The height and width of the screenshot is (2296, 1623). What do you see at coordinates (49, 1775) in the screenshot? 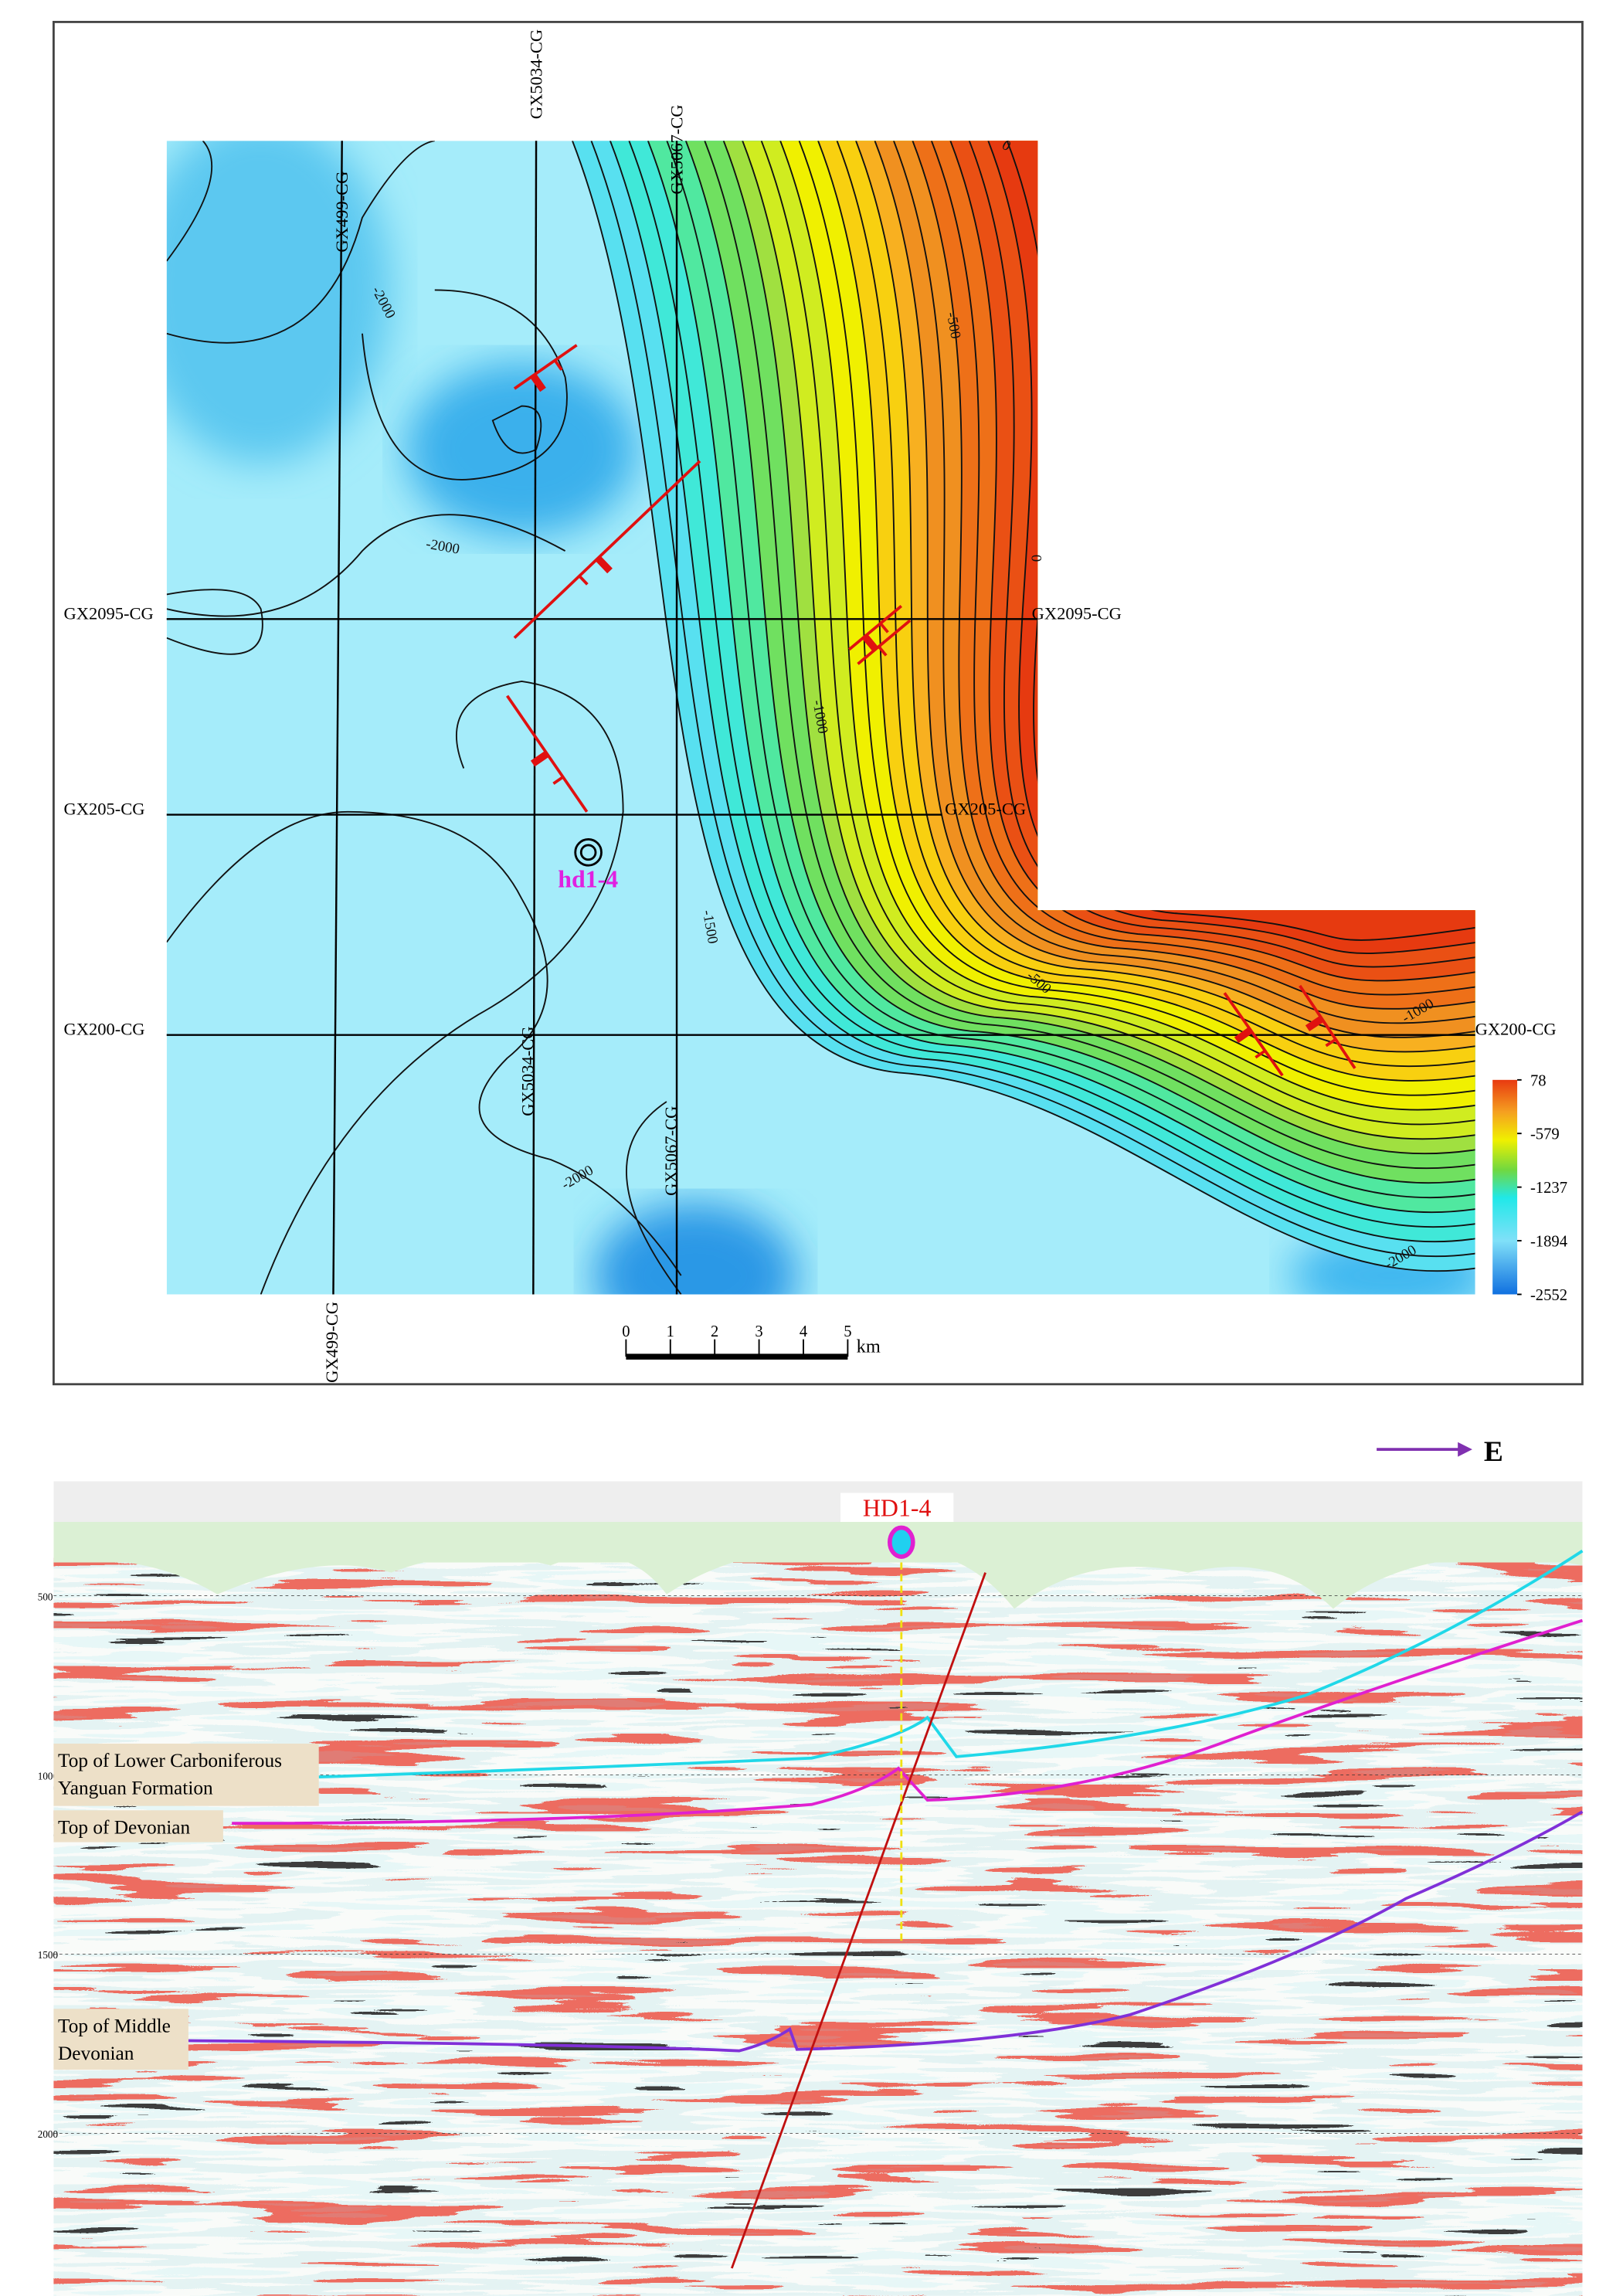
I see `depth-label: 1000` at bounding box center [49, 1775].